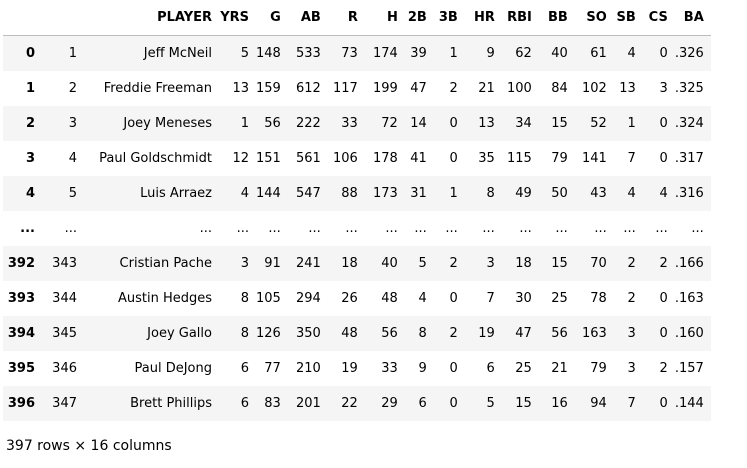  What do you see at coordinates (21, 403) in the screenshot?
I see `row-index: 396` at bounding box center [21, 403].